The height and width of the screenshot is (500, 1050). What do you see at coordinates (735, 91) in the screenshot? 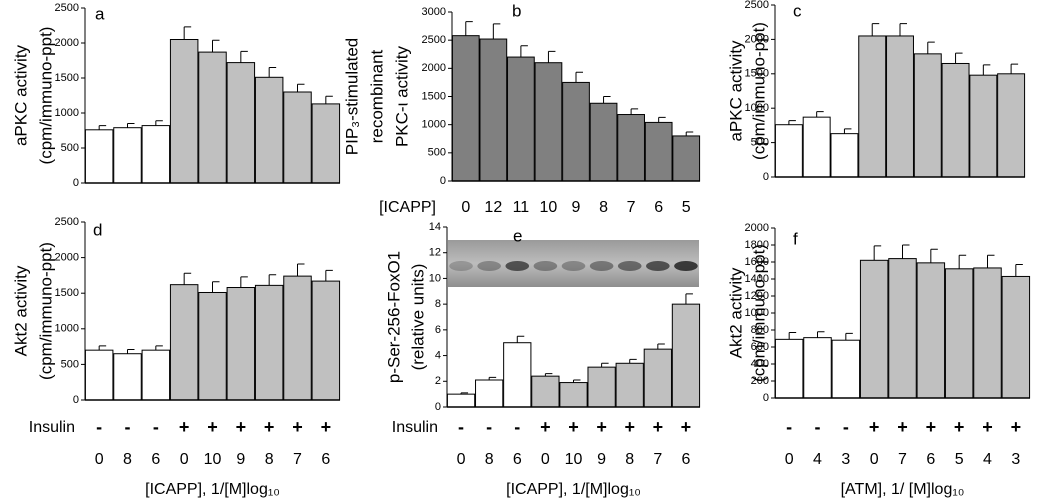
I see `y-axis-label: aPKC activity` at bounding box center [735, 91].